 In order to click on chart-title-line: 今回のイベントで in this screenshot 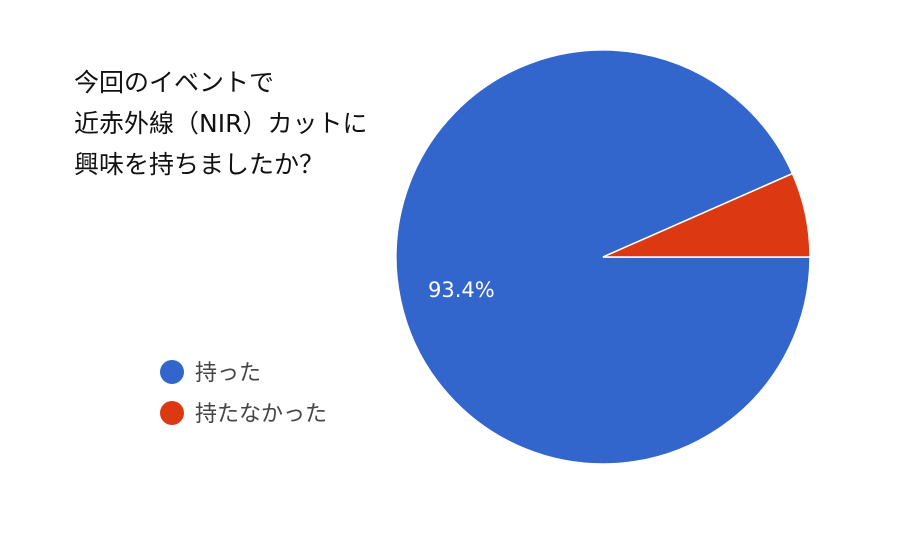, I will do `click(174, 82)`.